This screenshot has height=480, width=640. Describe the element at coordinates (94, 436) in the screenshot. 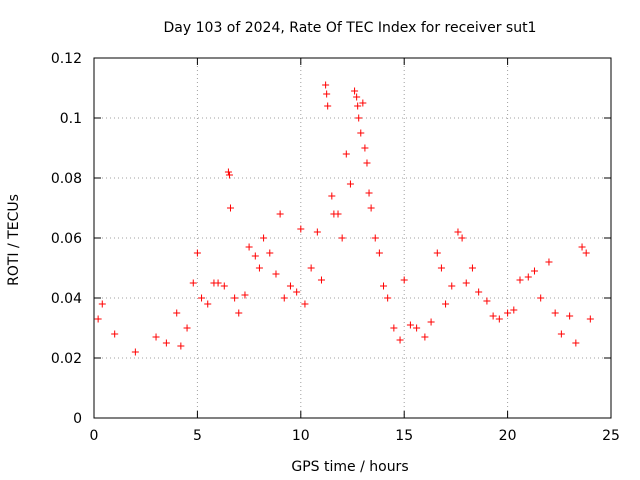

I see `x-tick-label: 0` at that location.